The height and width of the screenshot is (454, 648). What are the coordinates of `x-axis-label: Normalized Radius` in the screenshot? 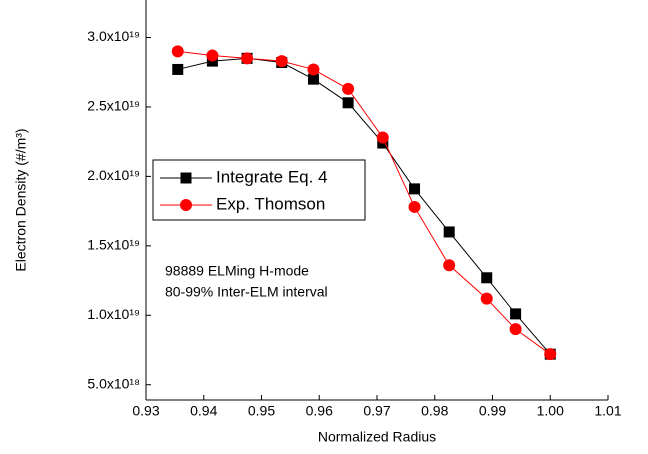 It's located at (377, 437).